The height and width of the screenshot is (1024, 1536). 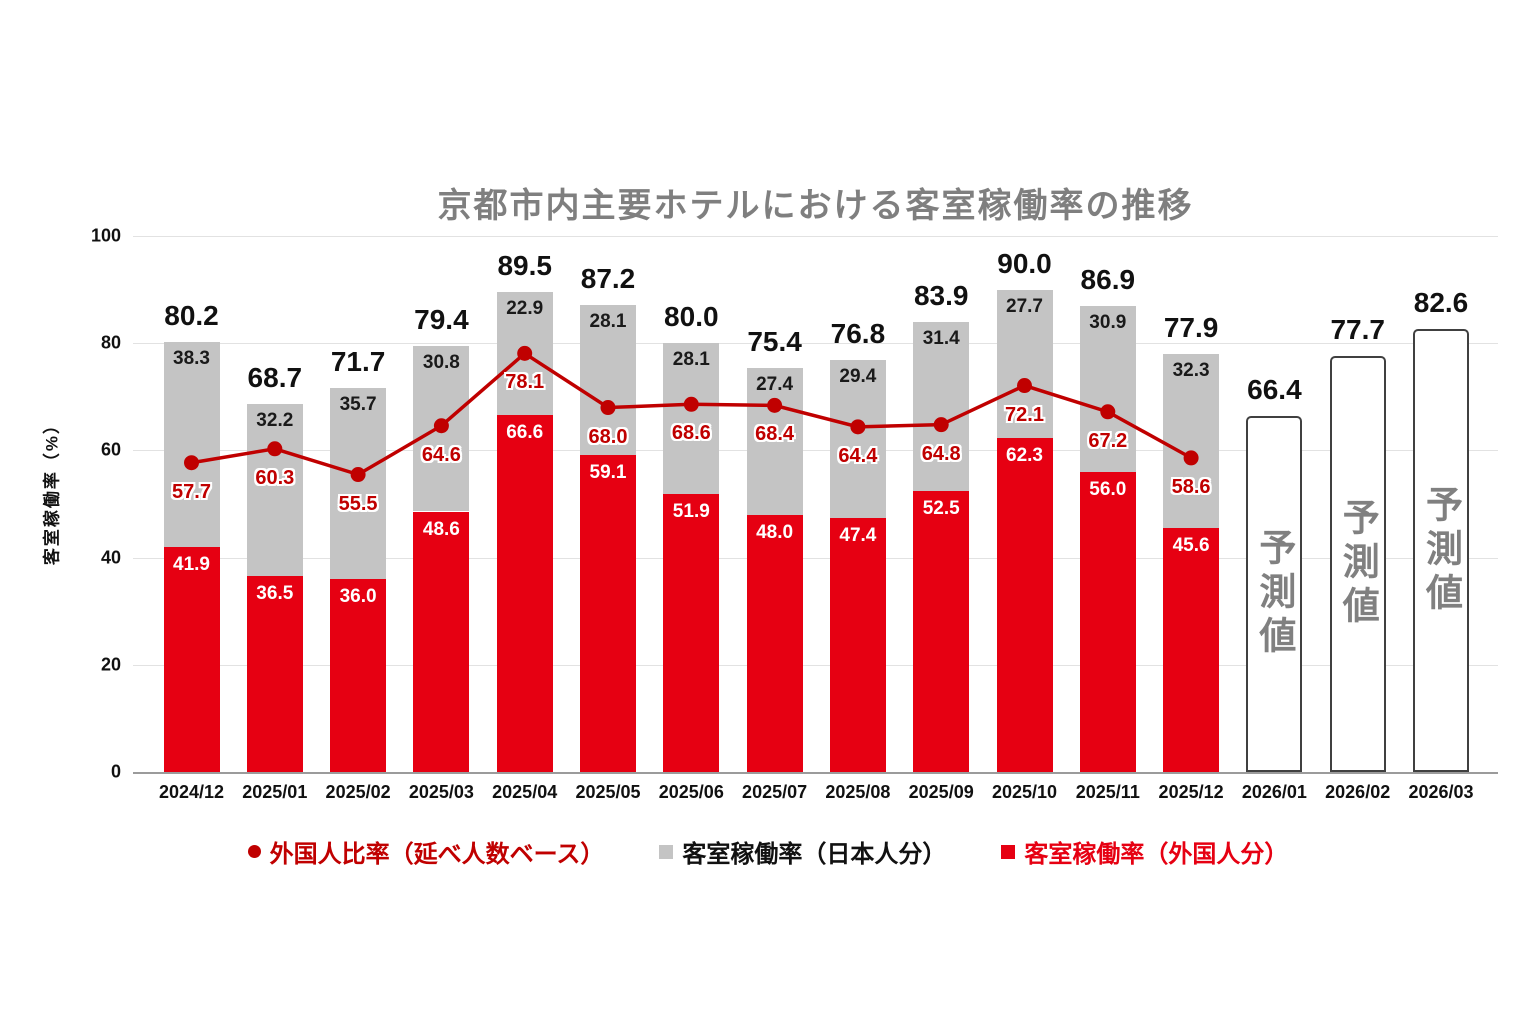 What do you see at coordinates (941, 508) in the screenshot?
I see `foreign-segment-value-label: 52.5` at bounding box center [941, 508].